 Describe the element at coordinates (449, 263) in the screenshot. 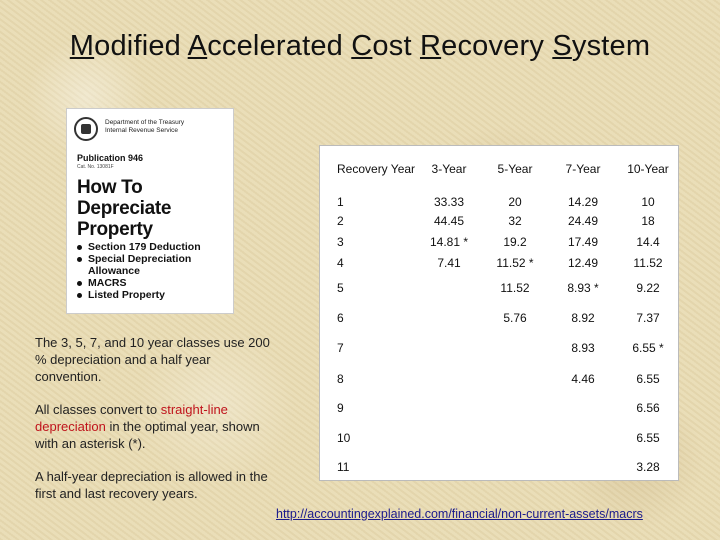

I see `rate-cell: 7.41` at that location.